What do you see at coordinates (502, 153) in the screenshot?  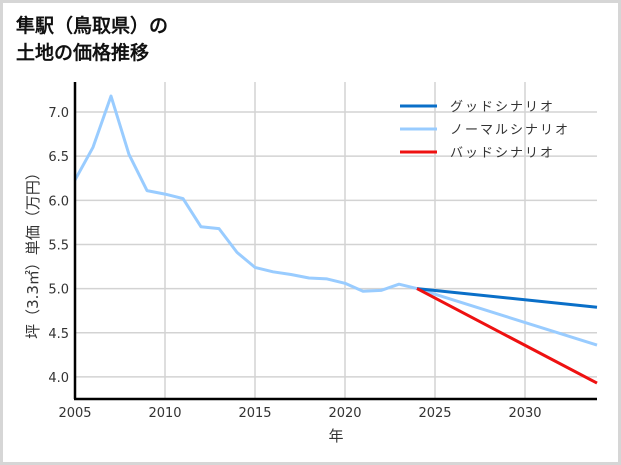 I see `legend-label: バッドシナリオ` at bounding box center [502, 153].